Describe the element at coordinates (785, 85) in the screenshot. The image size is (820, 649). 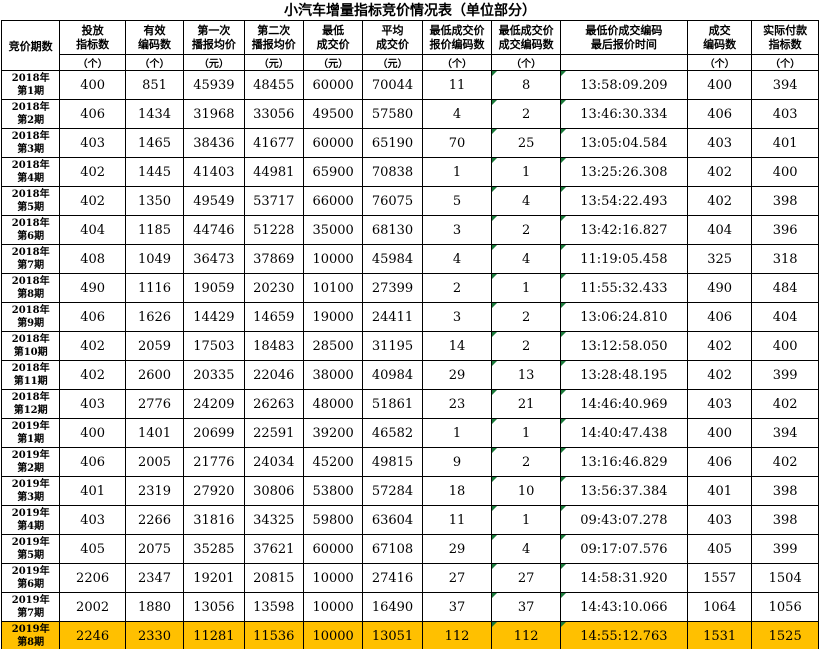
I see `data-cell: 394` at that location.